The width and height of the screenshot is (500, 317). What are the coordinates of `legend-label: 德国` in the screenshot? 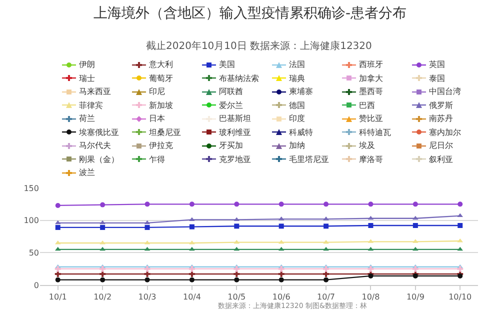 It's located at (297, 105).